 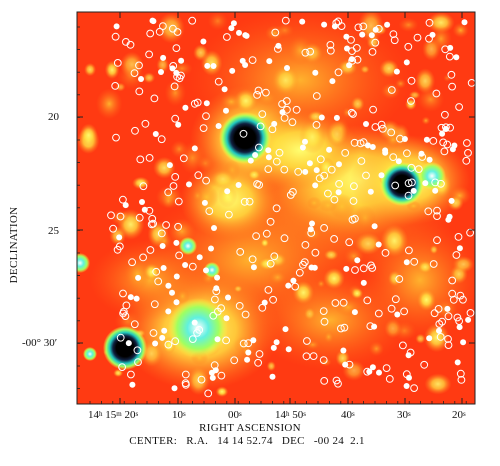 I want to click on center-ra-value: 14 14 52.74, so click(x=245, y=441).